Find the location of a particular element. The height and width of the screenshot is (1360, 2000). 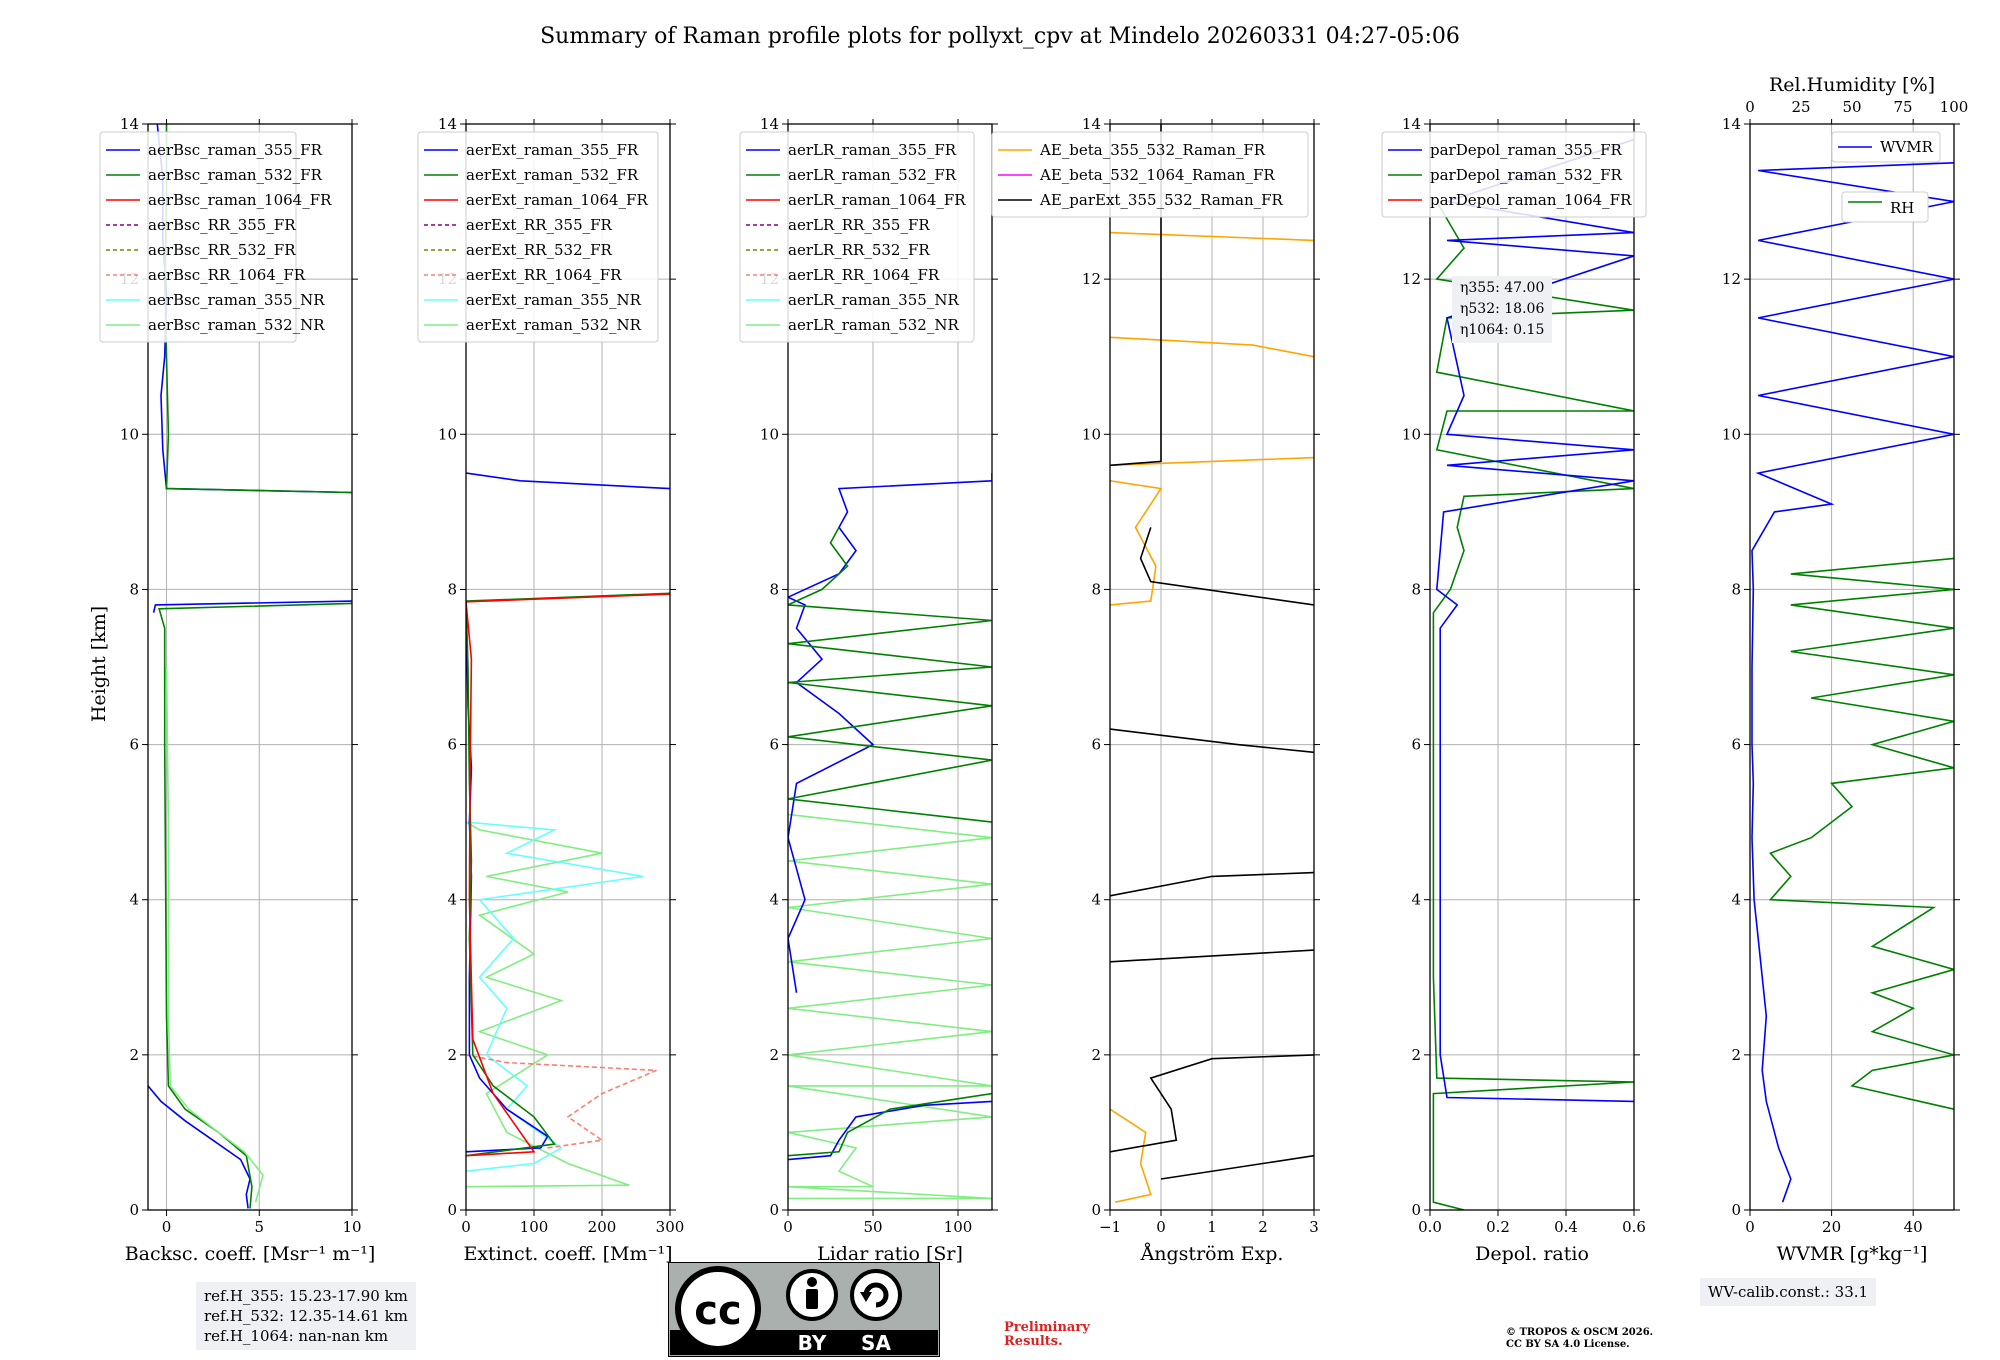

x-tick-label: 10 is located at coordinates (351, 1227).